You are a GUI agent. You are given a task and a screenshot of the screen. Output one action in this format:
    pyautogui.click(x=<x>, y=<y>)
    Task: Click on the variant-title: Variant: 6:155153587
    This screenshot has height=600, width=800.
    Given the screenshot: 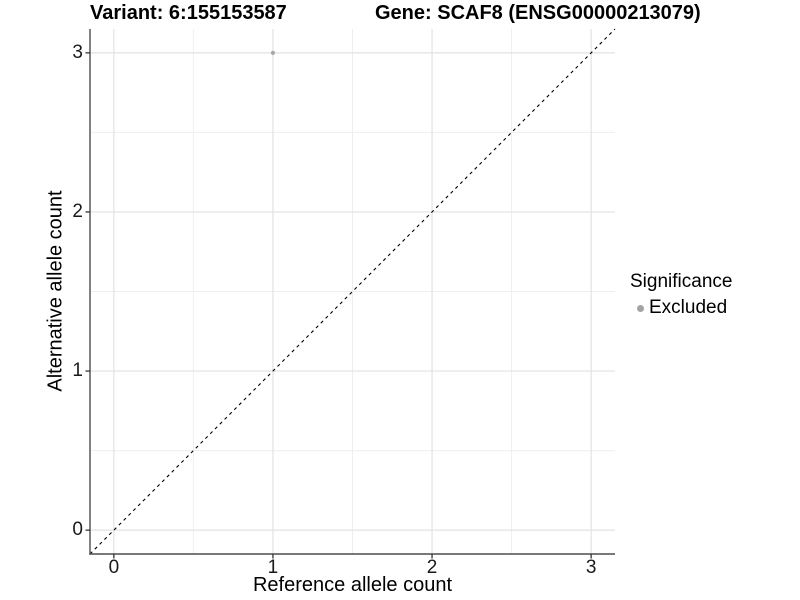 What is the action you would take?
    pyautogui.click(x=188, y=13)
    